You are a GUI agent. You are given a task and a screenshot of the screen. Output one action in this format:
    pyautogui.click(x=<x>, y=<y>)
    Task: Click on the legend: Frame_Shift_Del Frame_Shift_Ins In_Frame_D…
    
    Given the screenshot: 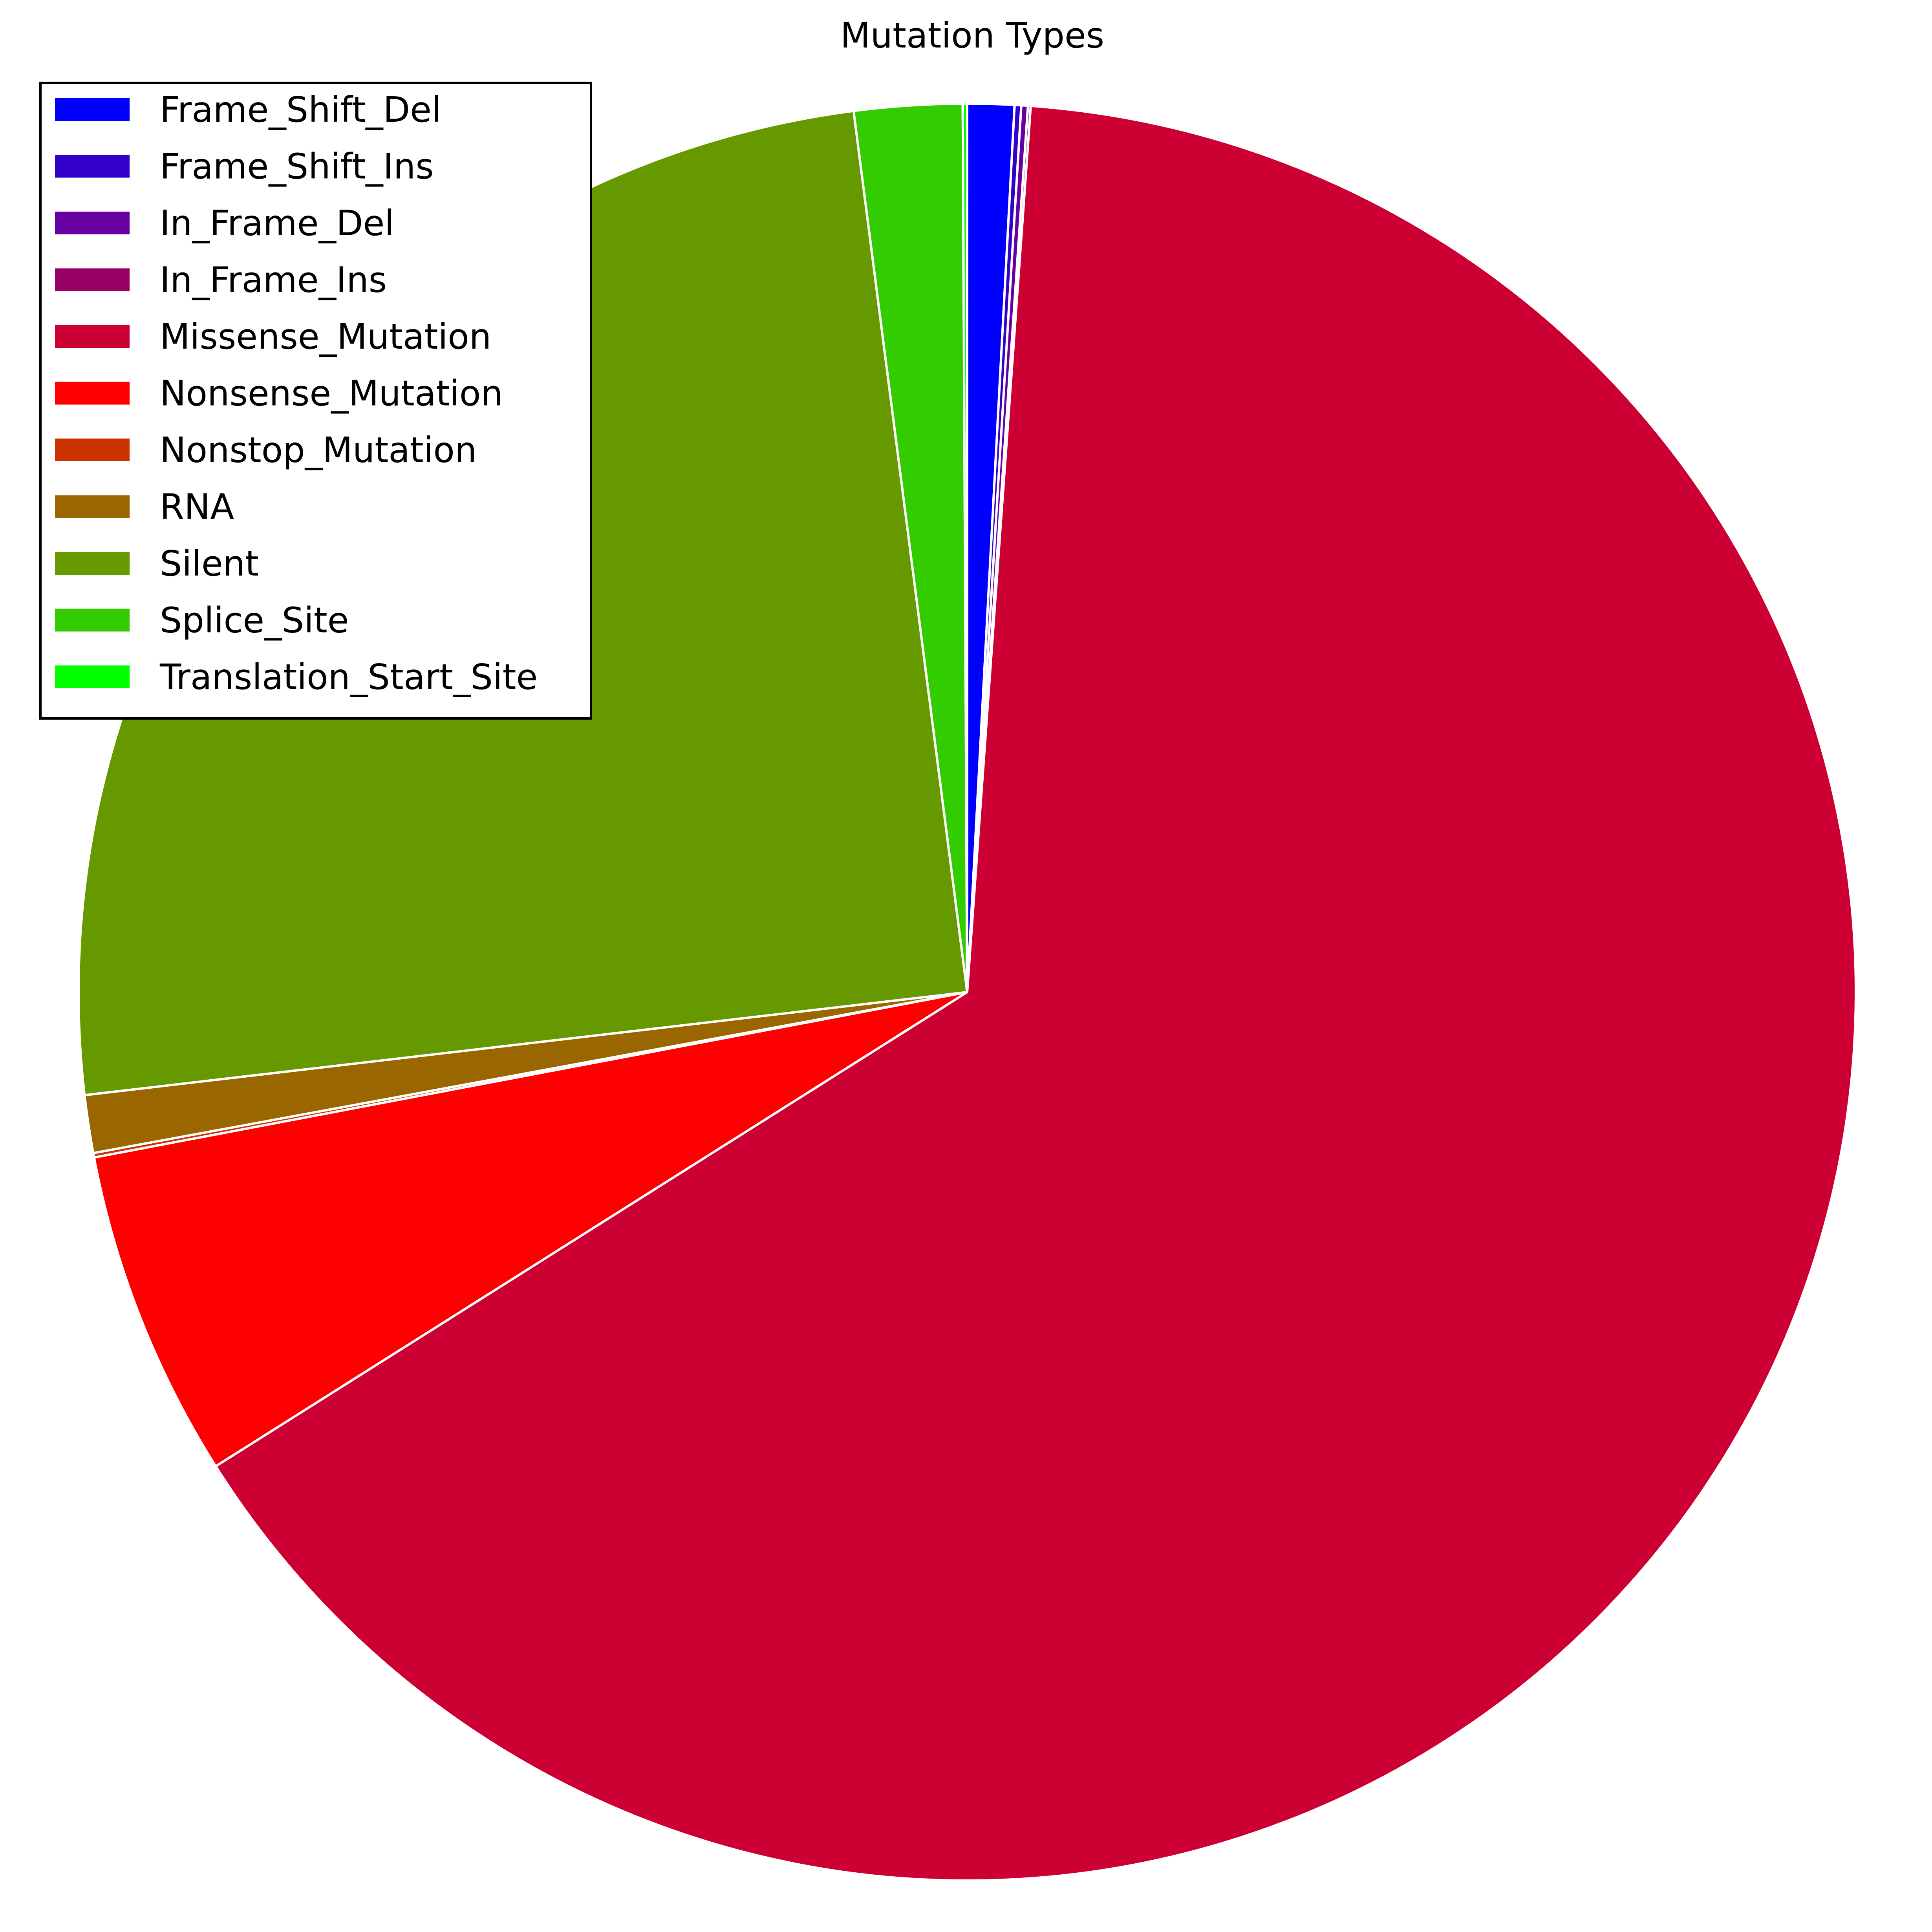 What is the action you would take?
    pyautogui.click(x=315, y=401)
    